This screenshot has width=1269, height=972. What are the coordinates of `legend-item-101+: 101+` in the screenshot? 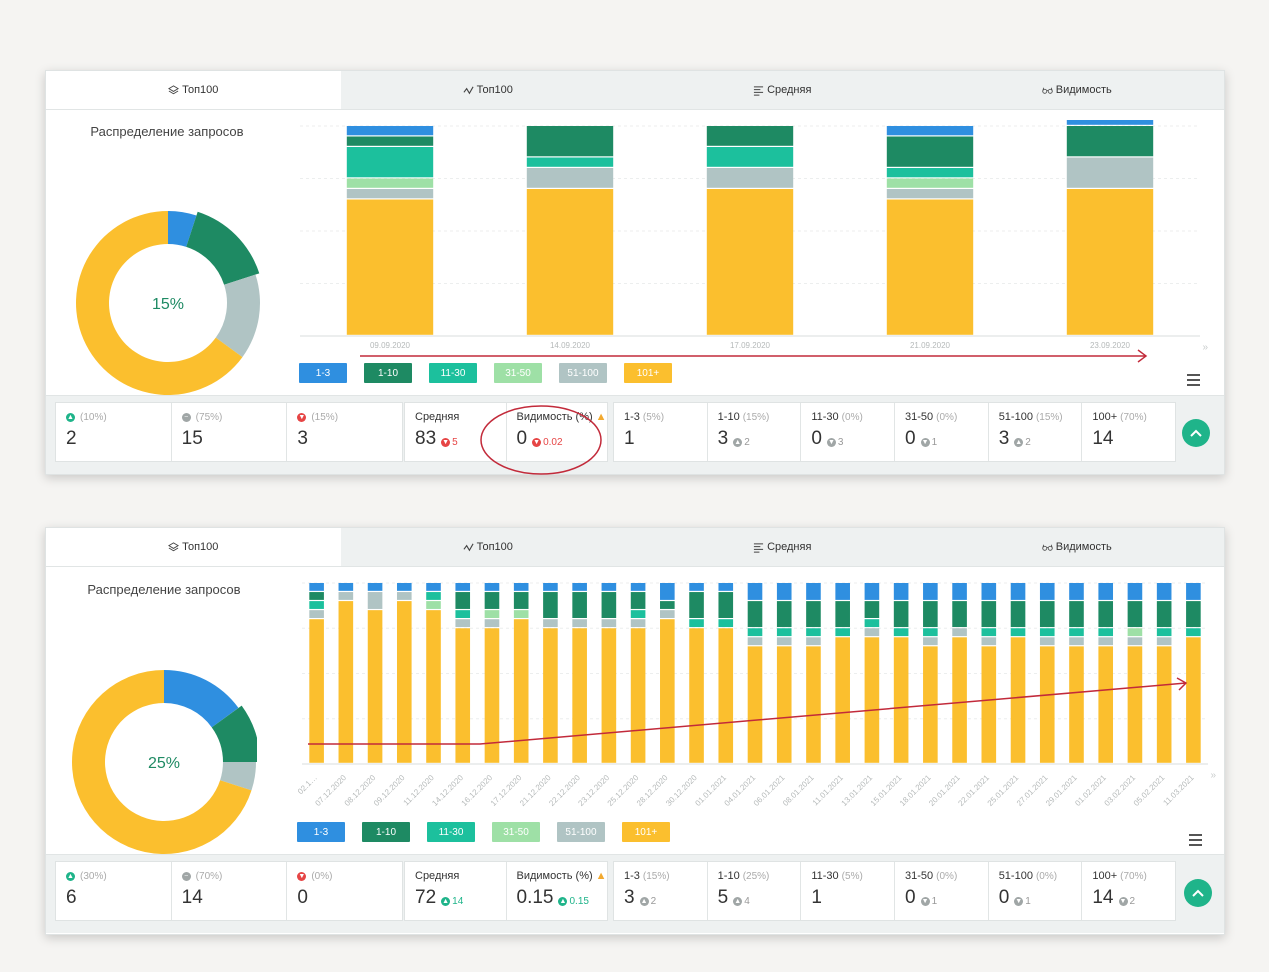 It's located at (648, 373).